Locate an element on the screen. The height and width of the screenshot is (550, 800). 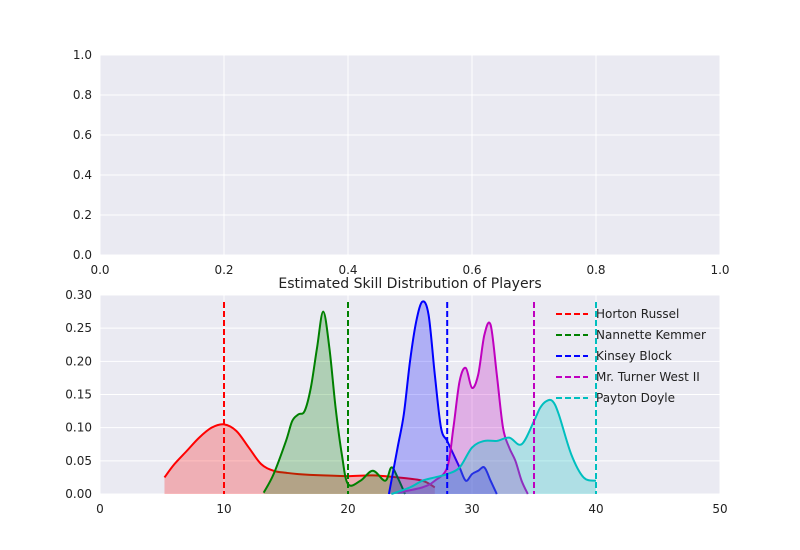
series-line-kinsey-block is located at coordinates (442, 397).